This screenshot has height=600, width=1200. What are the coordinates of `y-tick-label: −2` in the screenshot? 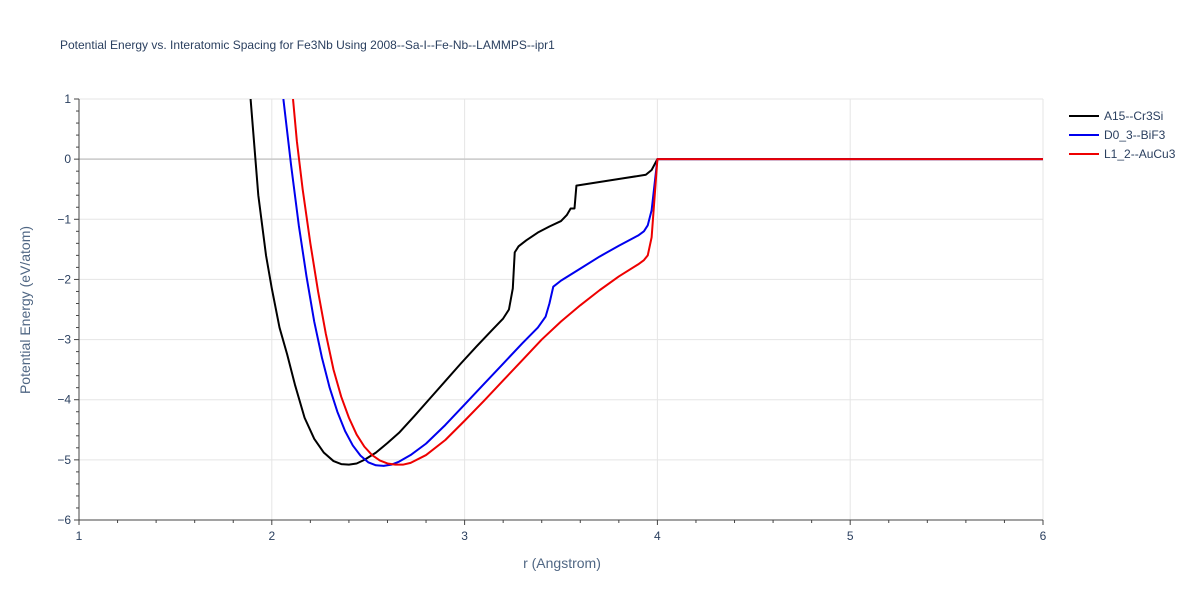 It's located at (64, 279).